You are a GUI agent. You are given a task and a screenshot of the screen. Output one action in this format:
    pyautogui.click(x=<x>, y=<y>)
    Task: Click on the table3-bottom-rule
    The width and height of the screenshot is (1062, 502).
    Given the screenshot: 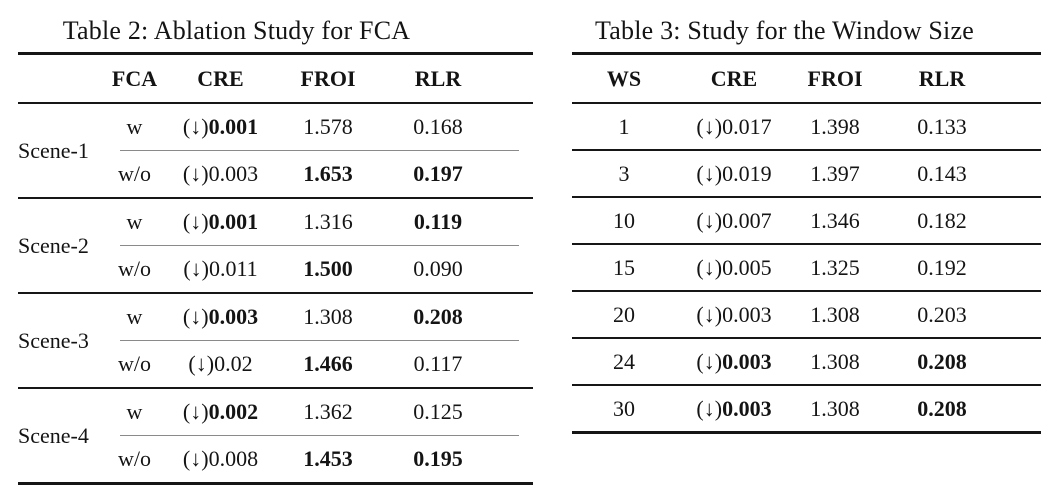 What is the action you would take?
    pyautogui.click(x=806, y=432)
    